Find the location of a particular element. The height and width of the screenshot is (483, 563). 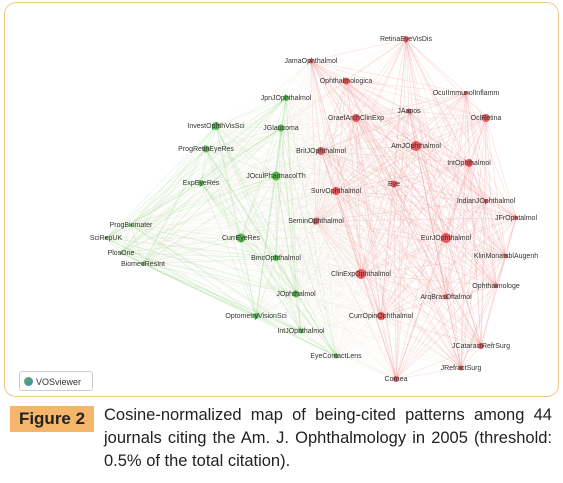

node-label: JOculPharmacolTh is located at coordinates (276, 176).